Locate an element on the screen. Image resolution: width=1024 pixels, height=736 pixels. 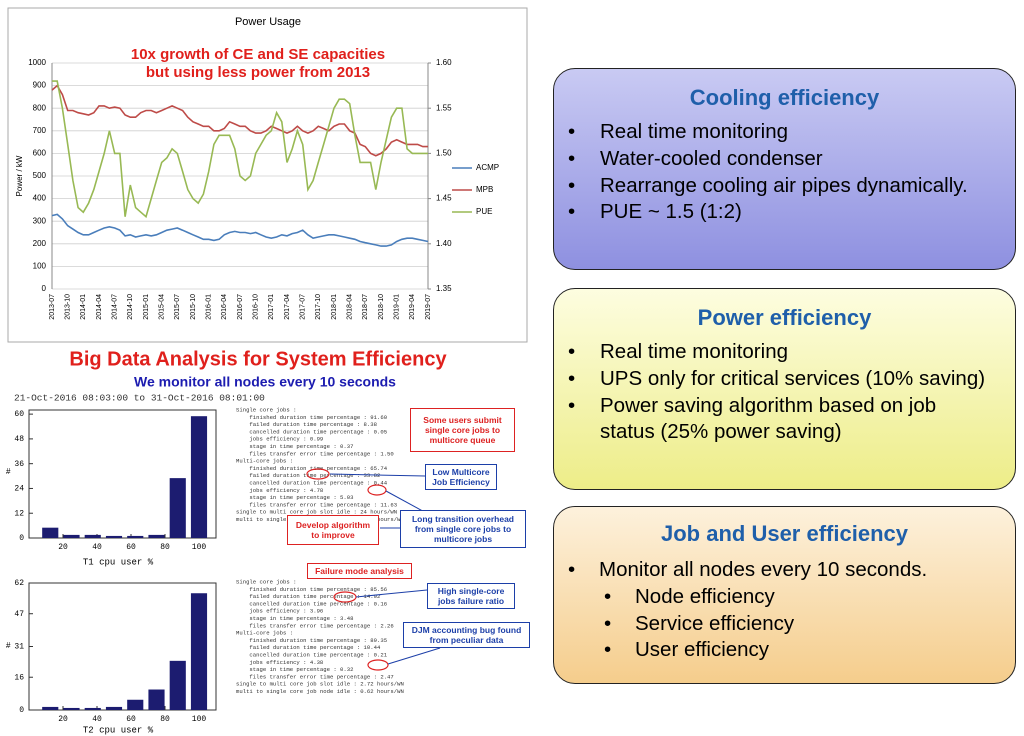
panel-title: Cooling efficiency is located at coordinates (784, 97).